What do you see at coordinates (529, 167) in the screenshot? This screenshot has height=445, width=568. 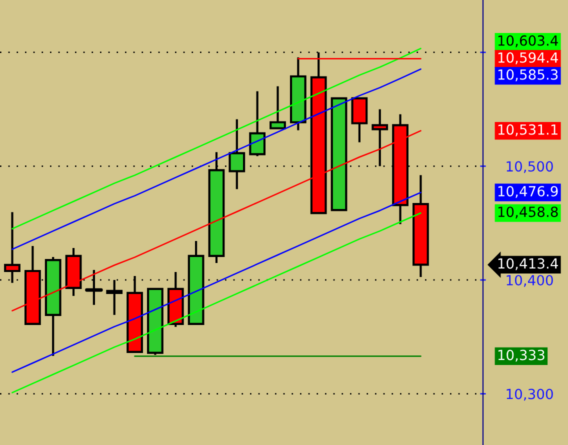 I see `y-tick-label: 10,500` at bounding box center [529, 167].